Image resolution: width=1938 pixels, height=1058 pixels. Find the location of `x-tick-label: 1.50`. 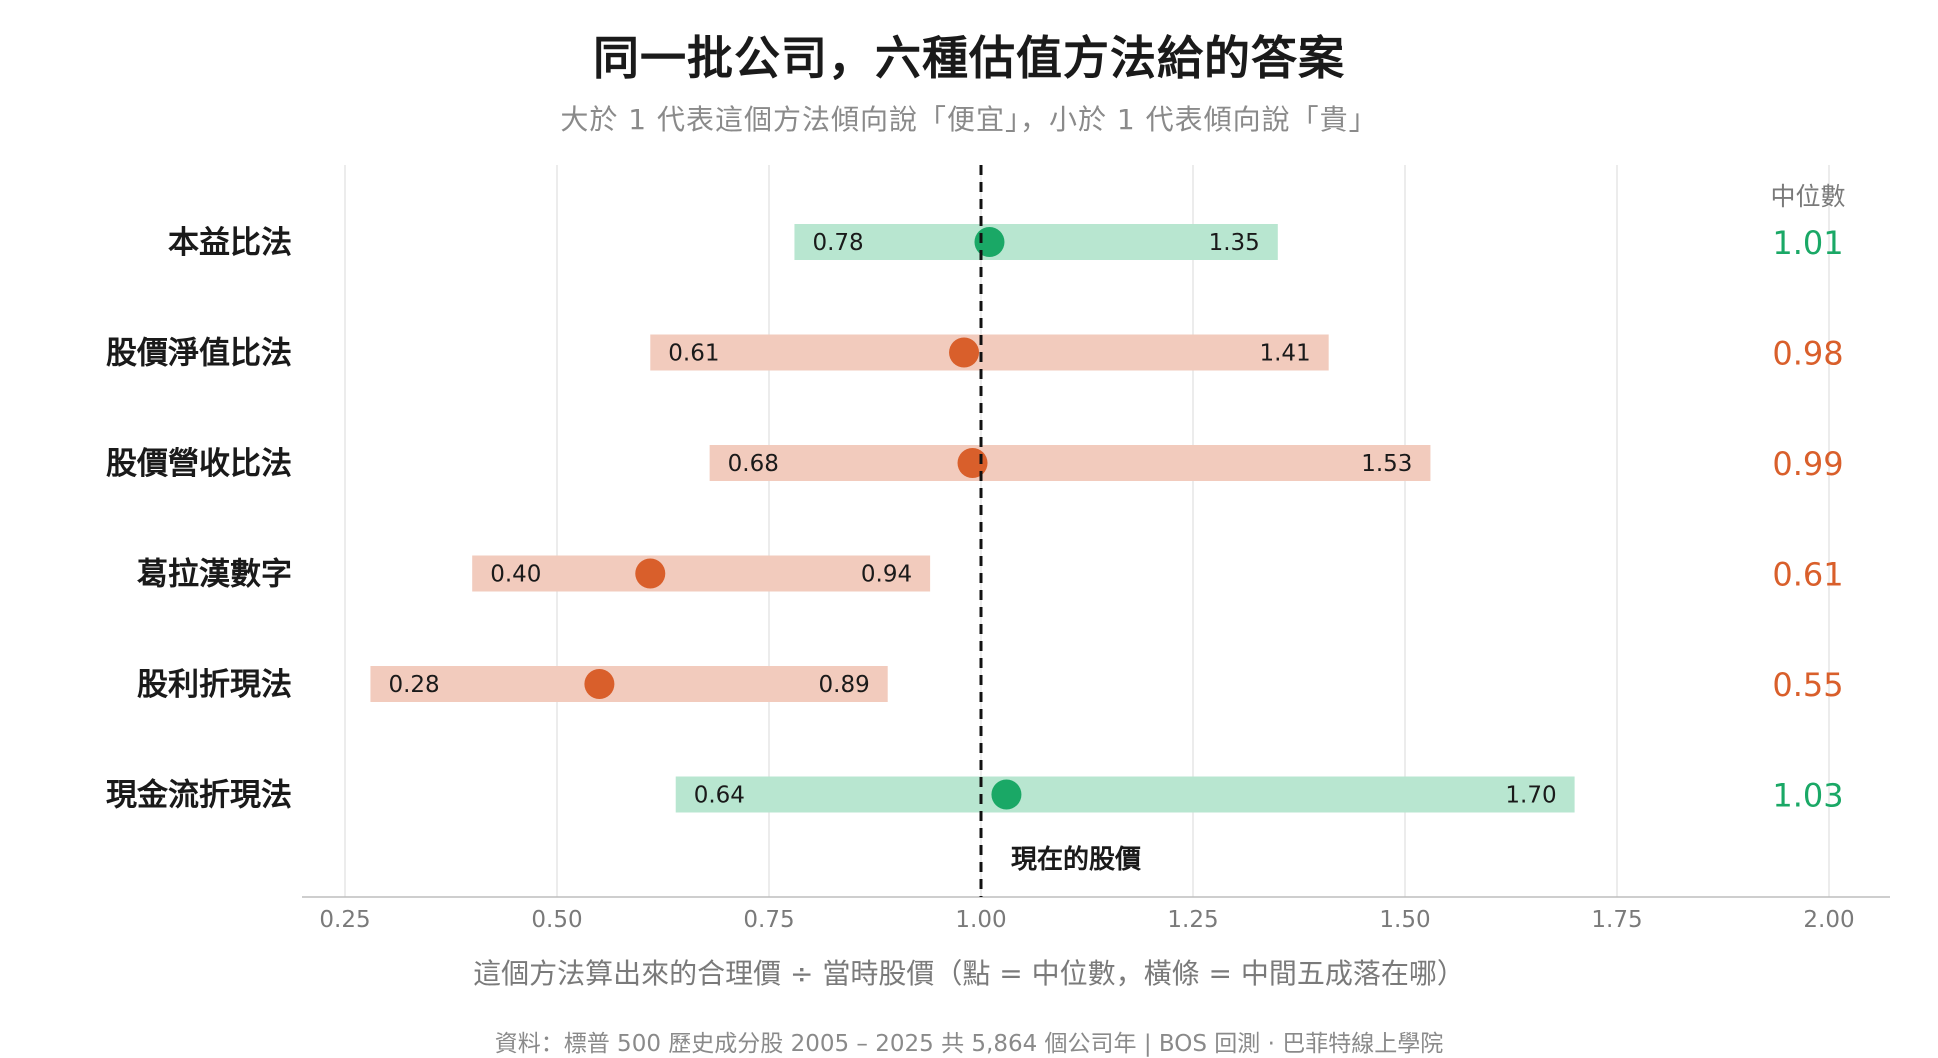

x-tick-label: 1.50 is located at coordinates (1404, 920).